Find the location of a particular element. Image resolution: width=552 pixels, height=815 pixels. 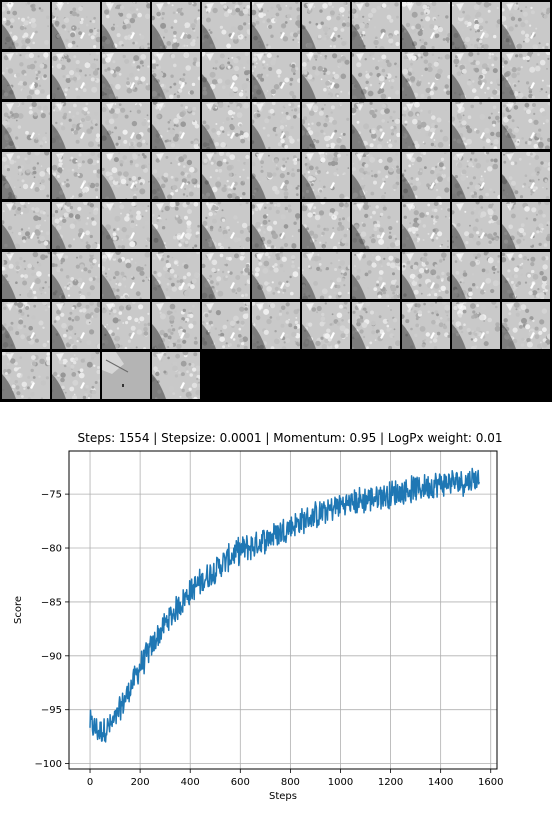

y-tick-label: −90 is located at coordinates (51, 656).